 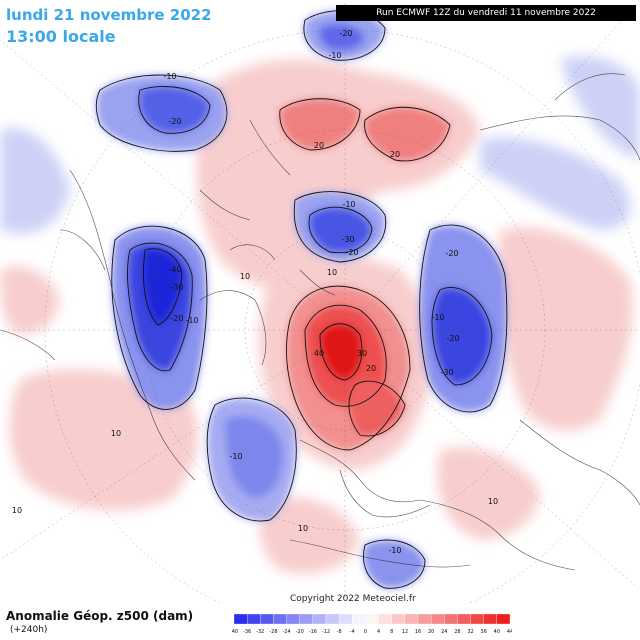 I want to click on copyright-label: Copyright 2022 Meteociel.fr, so click(x=353, y=599).